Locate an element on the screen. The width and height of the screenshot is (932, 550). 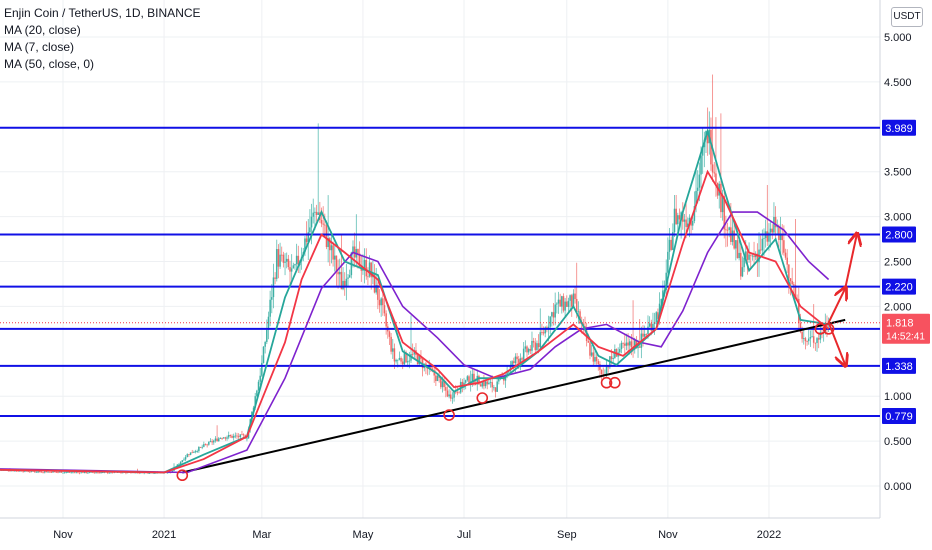
ma20-label: MA (20, close) is located at coordinates (42, 30).